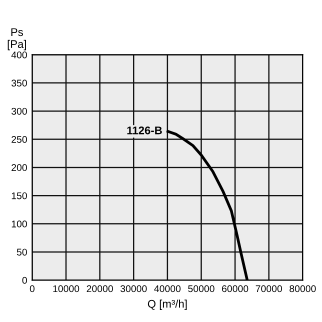  I want to click on y-axis-title: Ps [Pa], so click(17, 39).